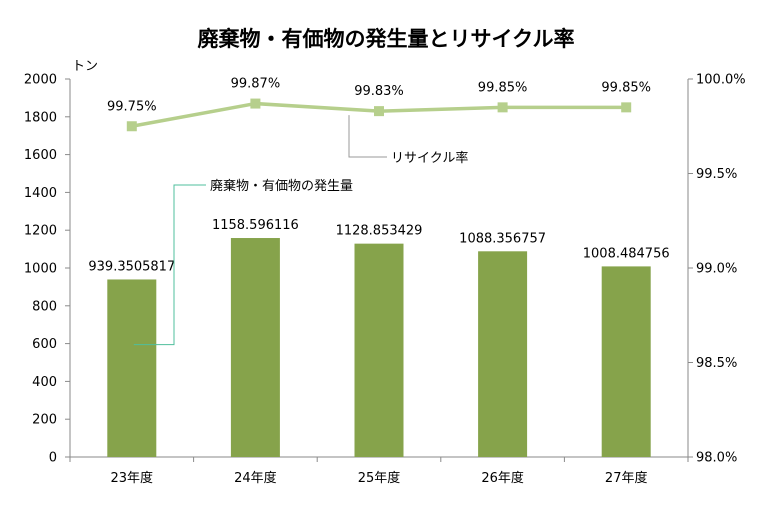 The height and width of the screenshot is (514, 772). Describe the element at coordinates (53, 458) in the screenshot. I see `y-left-tick-label: 0` at that location.